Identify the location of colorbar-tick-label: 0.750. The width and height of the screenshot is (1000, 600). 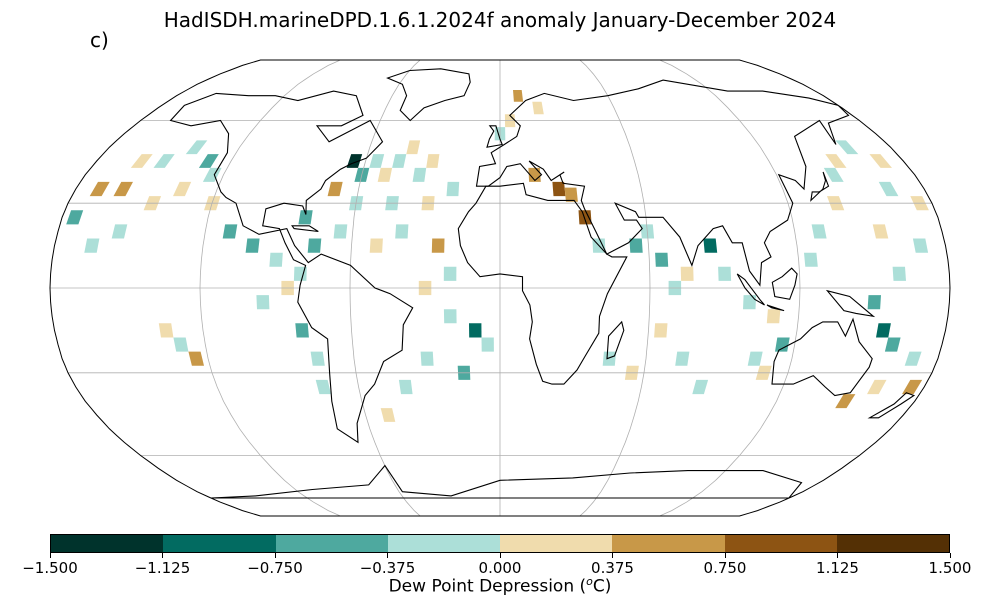
(725, 568).